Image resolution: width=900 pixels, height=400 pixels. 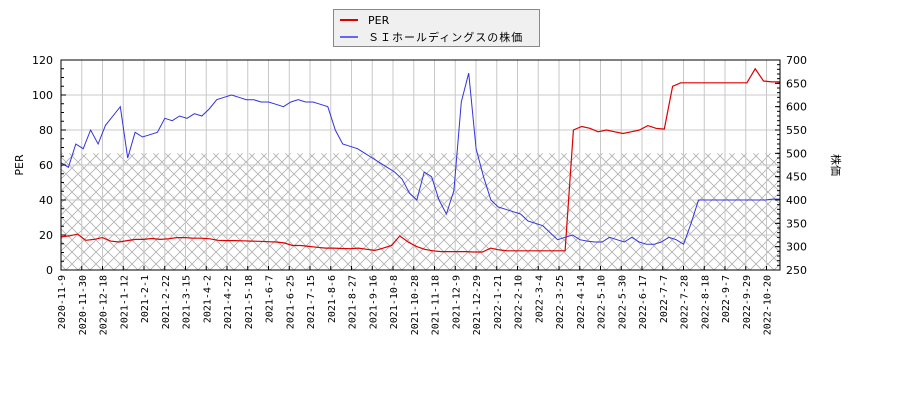 What do you see at coordinates (477, 305) in the screenshot?
I see `x-tick-label: 2021-12-29` at bounding box center [477, 305].